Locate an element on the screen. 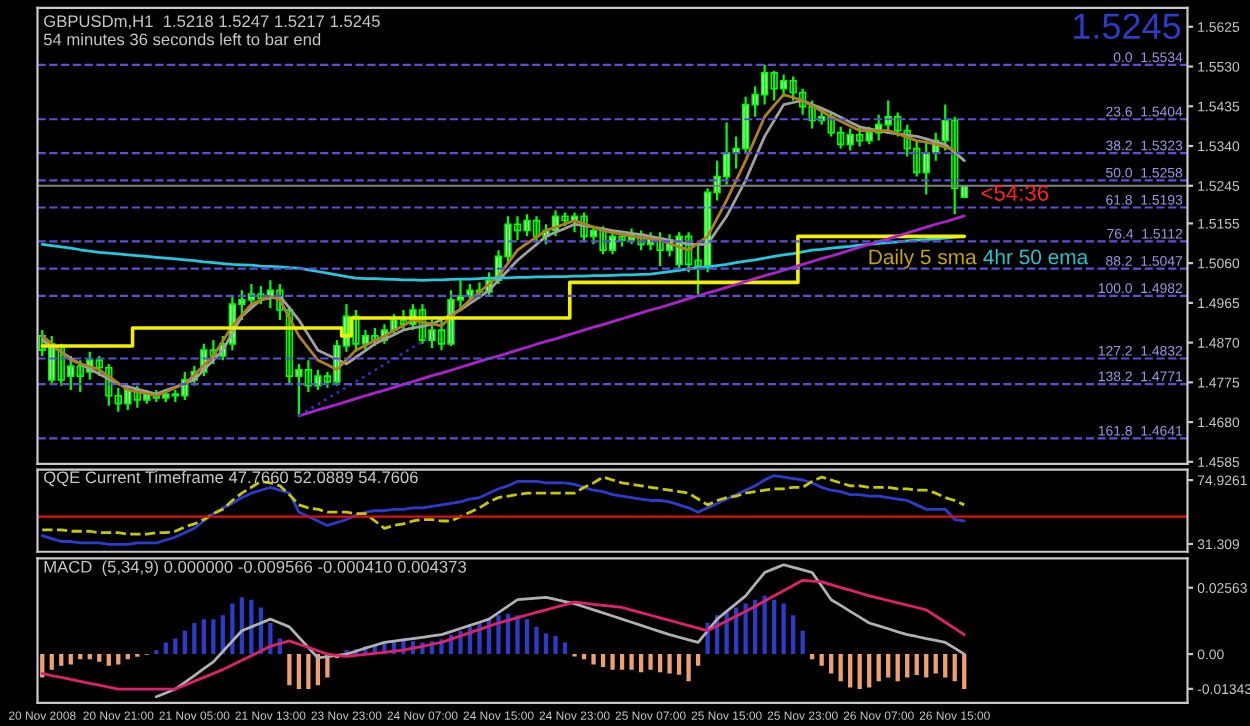  text: 4hr 50 ema is located at coordinates (1036, 257).